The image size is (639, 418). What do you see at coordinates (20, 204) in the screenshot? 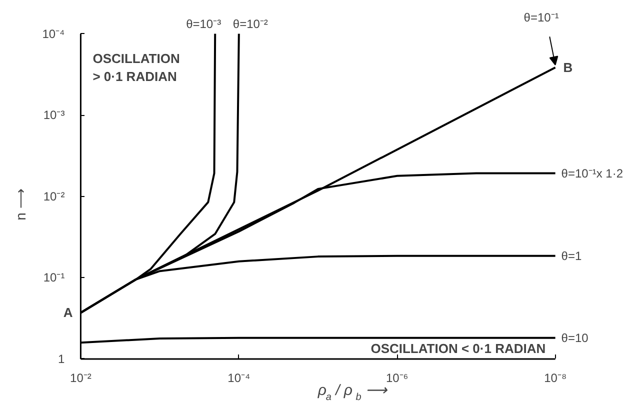
I see `y-axis-title: n ⟶` at bounding box center [20, 204].